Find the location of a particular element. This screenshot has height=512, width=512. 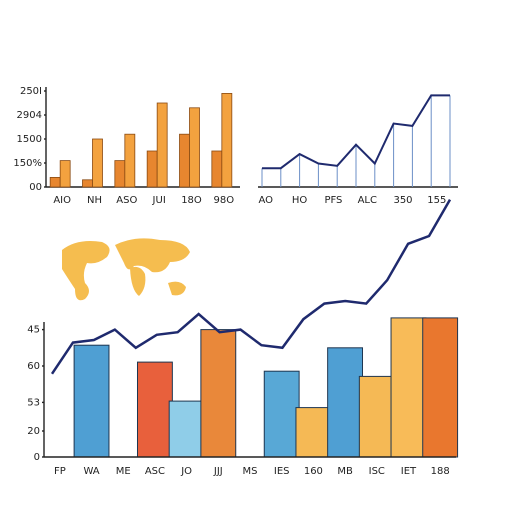

y-tick-label: 60 is located at coordinates (33, 366).